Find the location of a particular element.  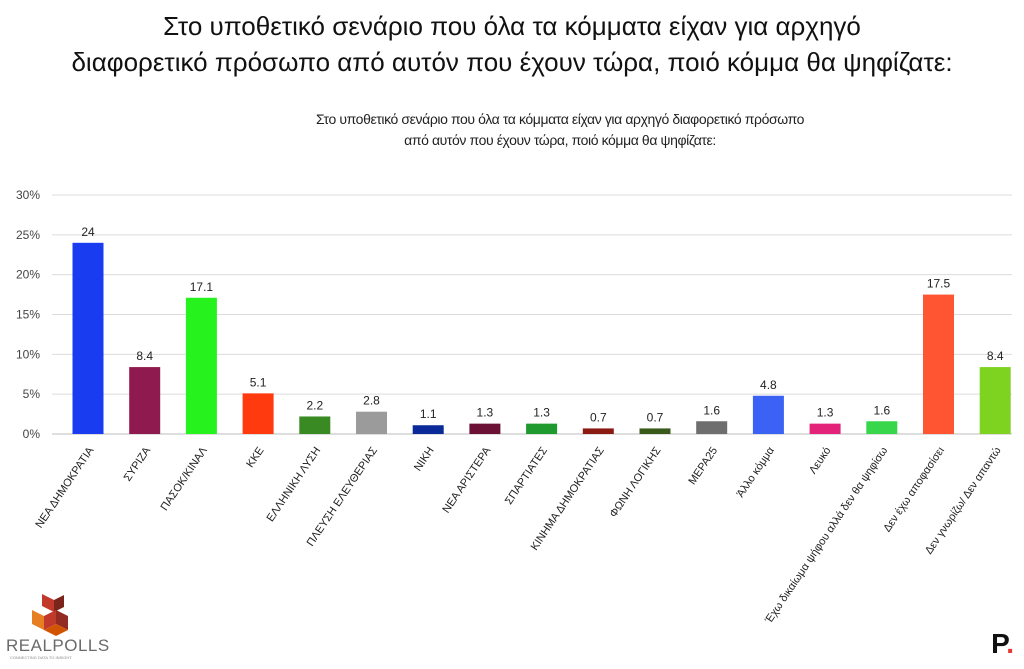

publisher-mark: P. is located at coordinates (1002, 644).